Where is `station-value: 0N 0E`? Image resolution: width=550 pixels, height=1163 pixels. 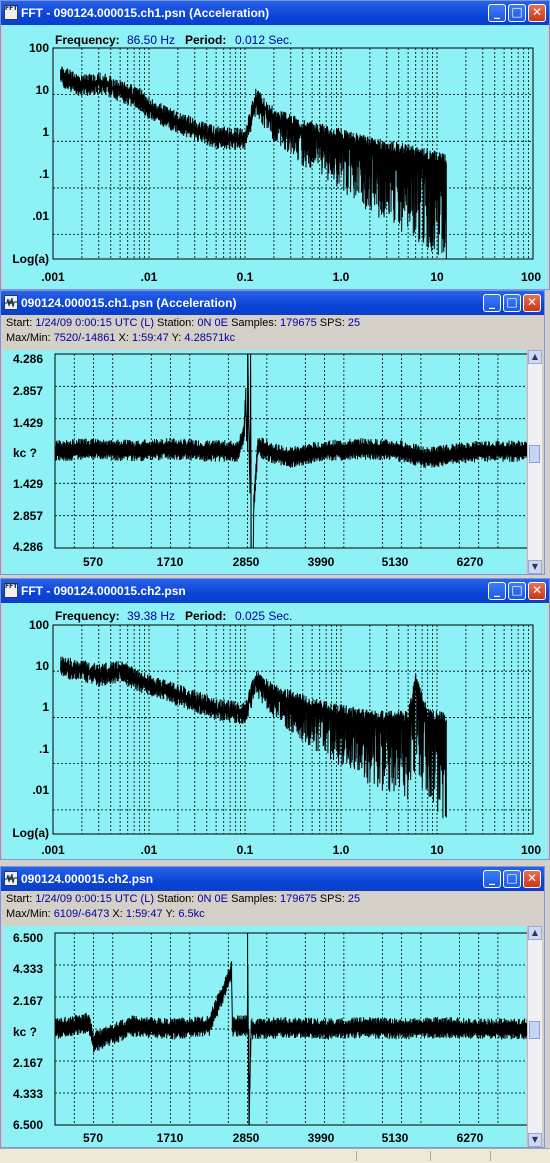
station-value: 0N 0E is located at coordinates (212, 323).